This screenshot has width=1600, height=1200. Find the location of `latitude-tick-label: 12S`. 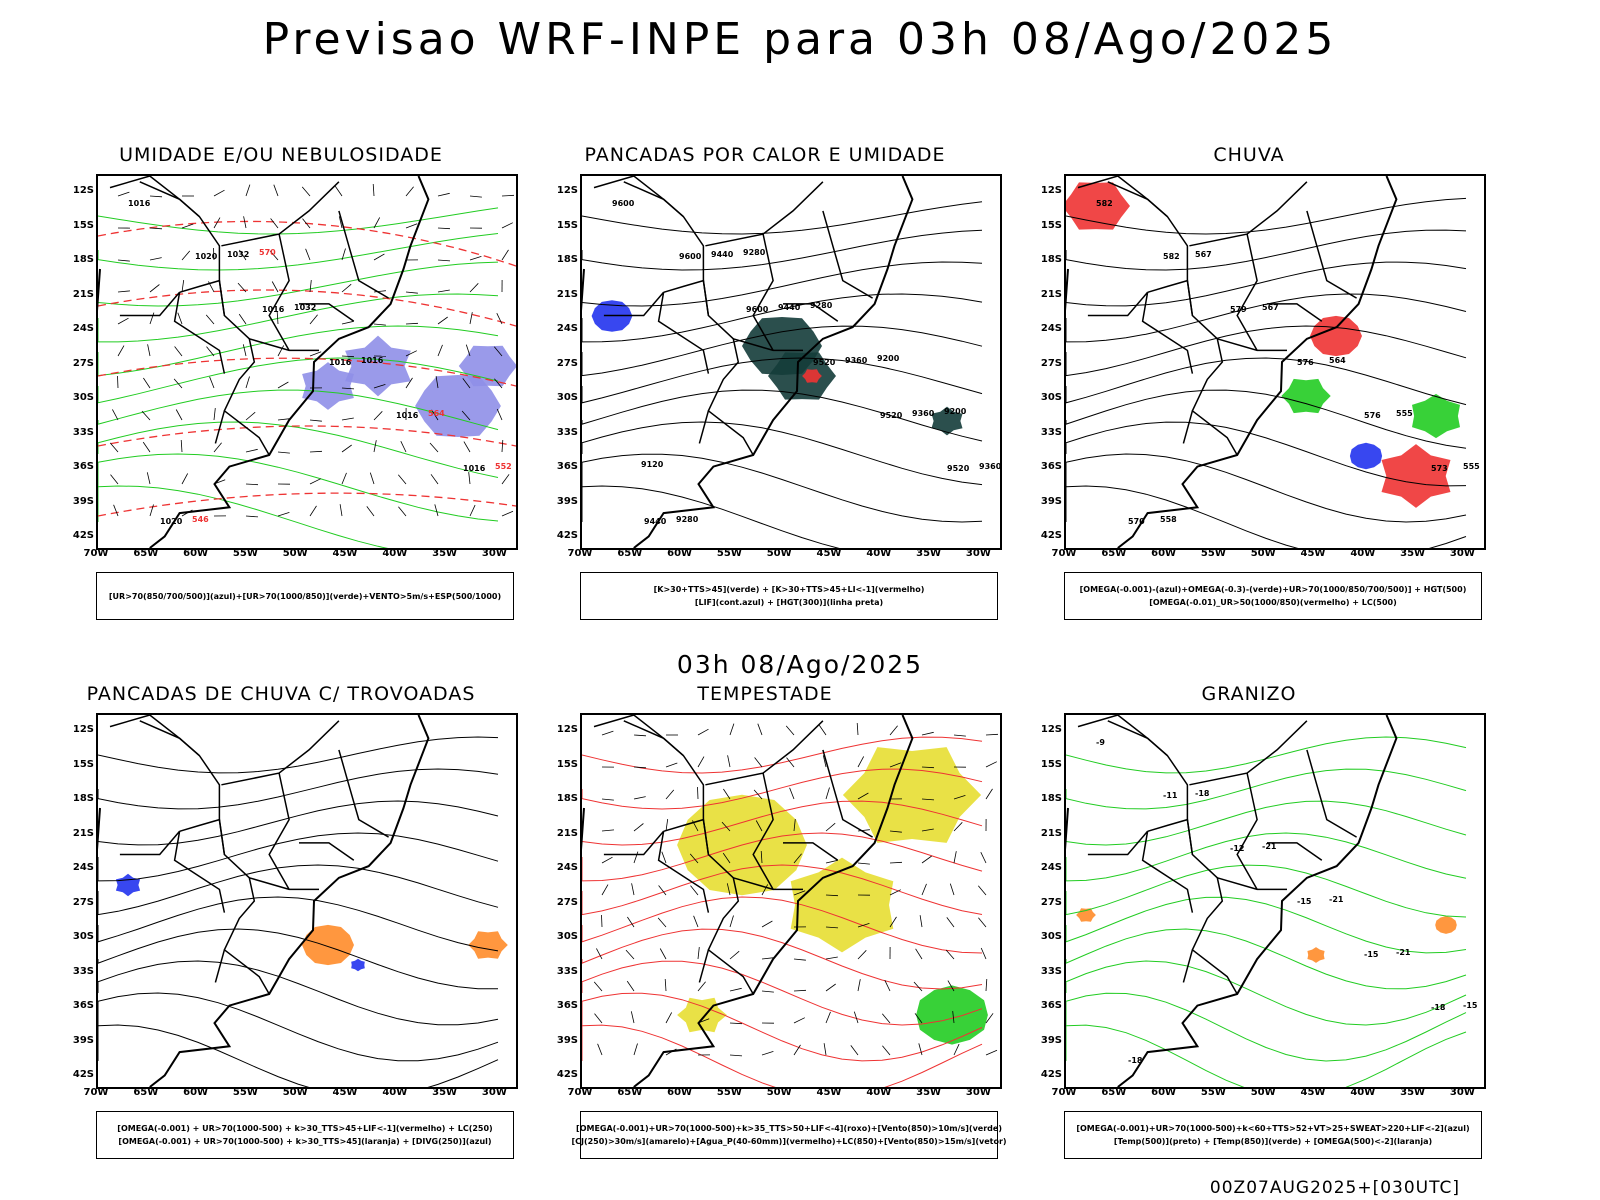

latitude-tick-label: 12S is located at coordinates (83, 729).